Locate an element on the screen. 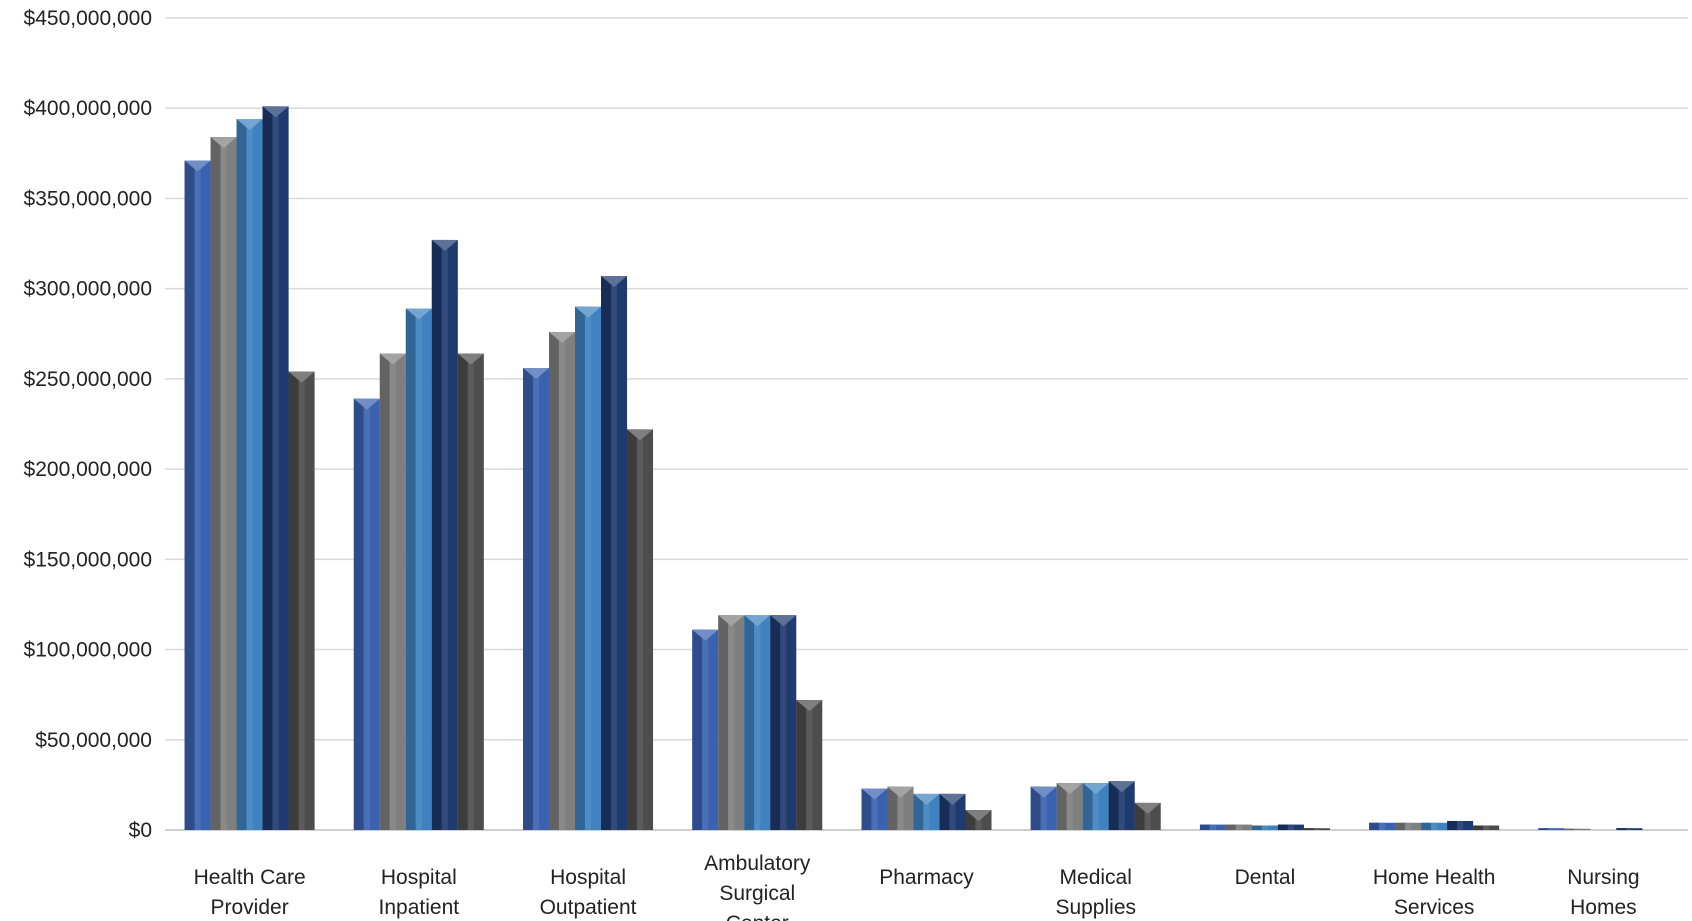 The height and width of the screenshot is (921, 1692). y-tick-label: $150,000,000 is located at coordinates (88, 559).